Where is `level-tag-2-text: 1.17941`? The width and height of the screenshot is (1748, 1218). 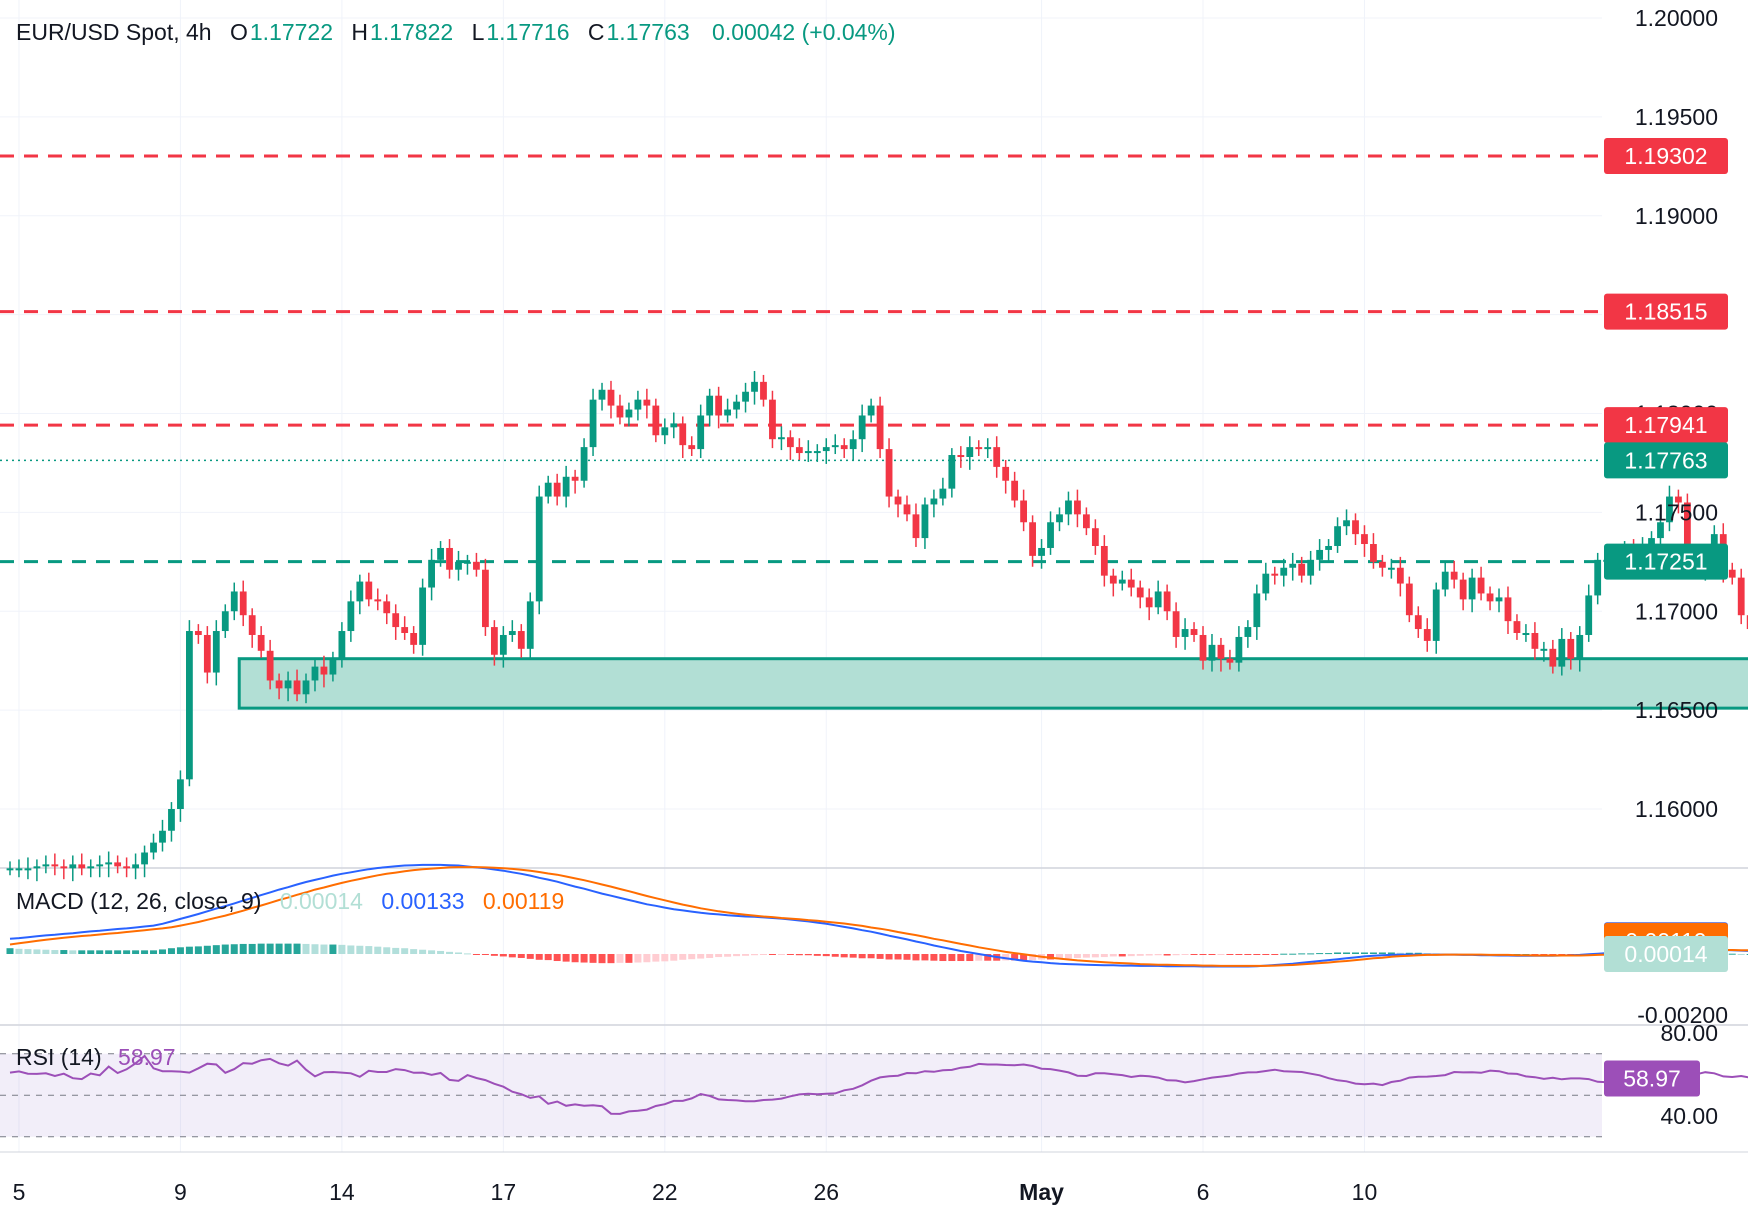
level-tag-2-text: 1.17941 is located at coordinates (1665, 425).